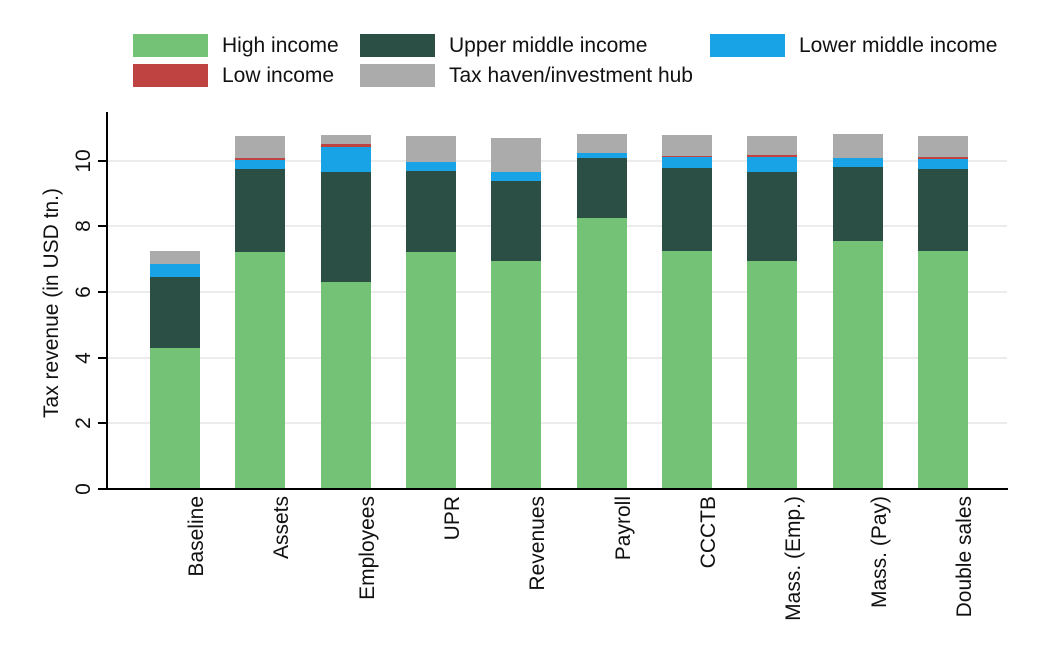 The width and height of the screenshot is (1050, 656). Describe the element at coordinates (83, 489) in the screenshot. I see `y-tick-label-0: 0` at that location.